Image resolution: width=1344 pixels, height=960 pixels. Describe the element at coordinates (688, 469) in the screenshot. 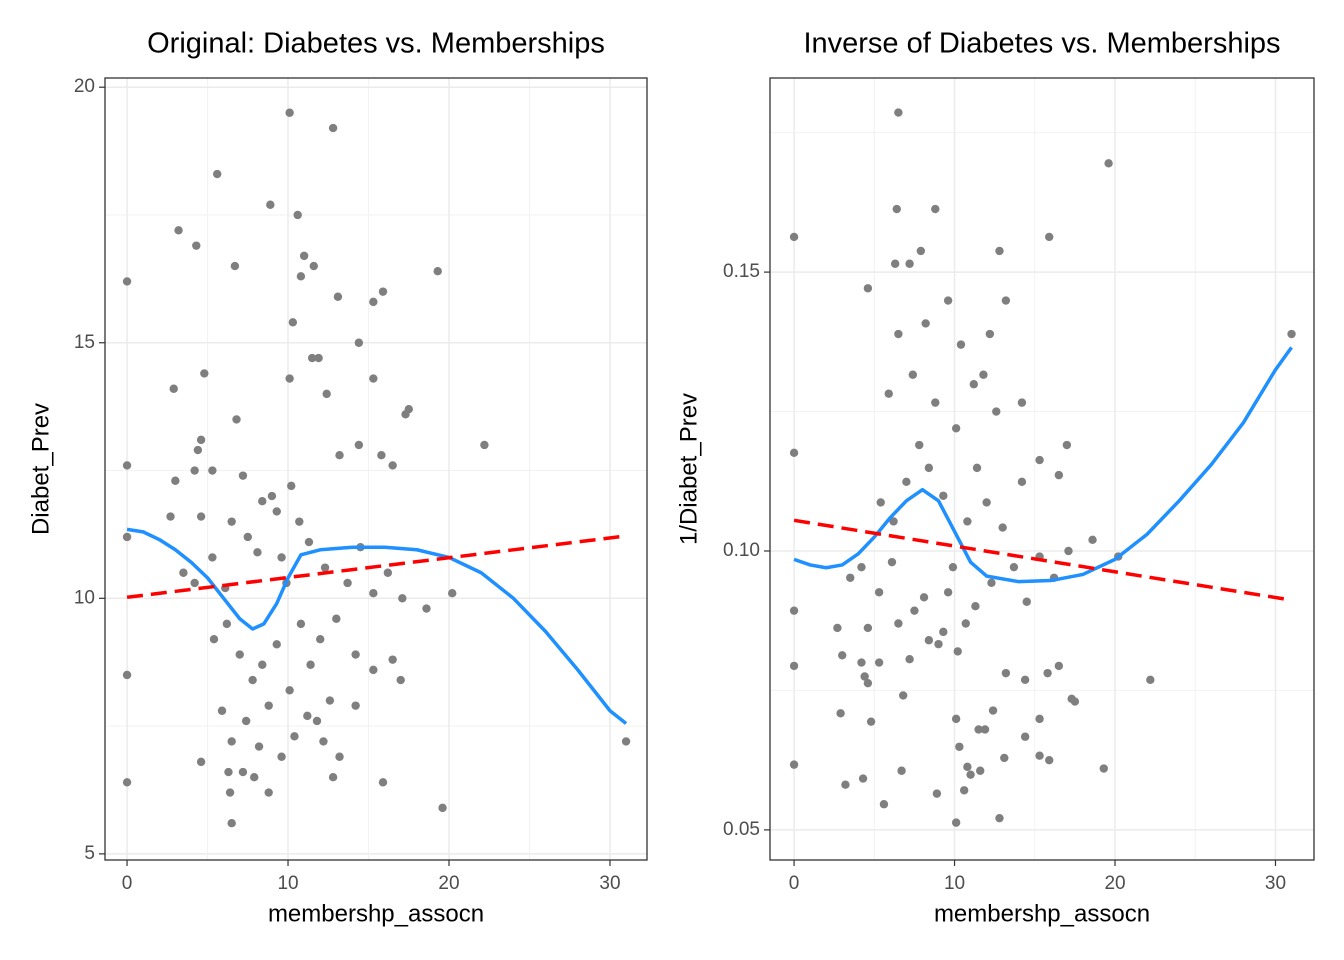

I see `y-axis-title: 1/Diabet_Prev` at that location.